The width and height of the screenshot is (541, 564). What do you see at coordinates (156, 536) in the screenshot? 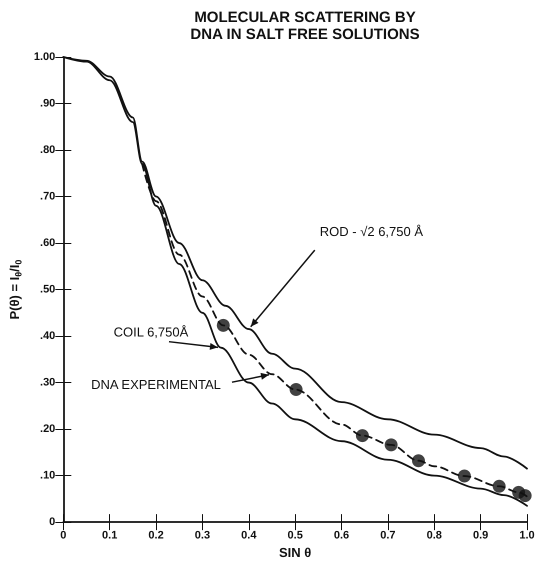
I see `x-tick-label: 0.2` at bounding box center [156, 536].